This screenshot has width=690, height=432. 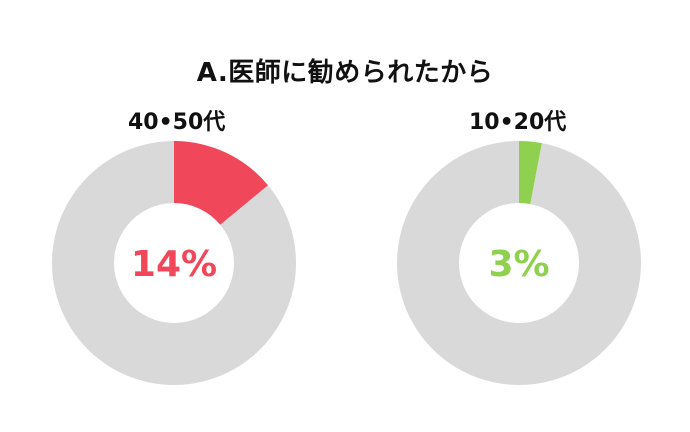 I want to click on donut-center-value: 3%, so click(x=518, y=264).